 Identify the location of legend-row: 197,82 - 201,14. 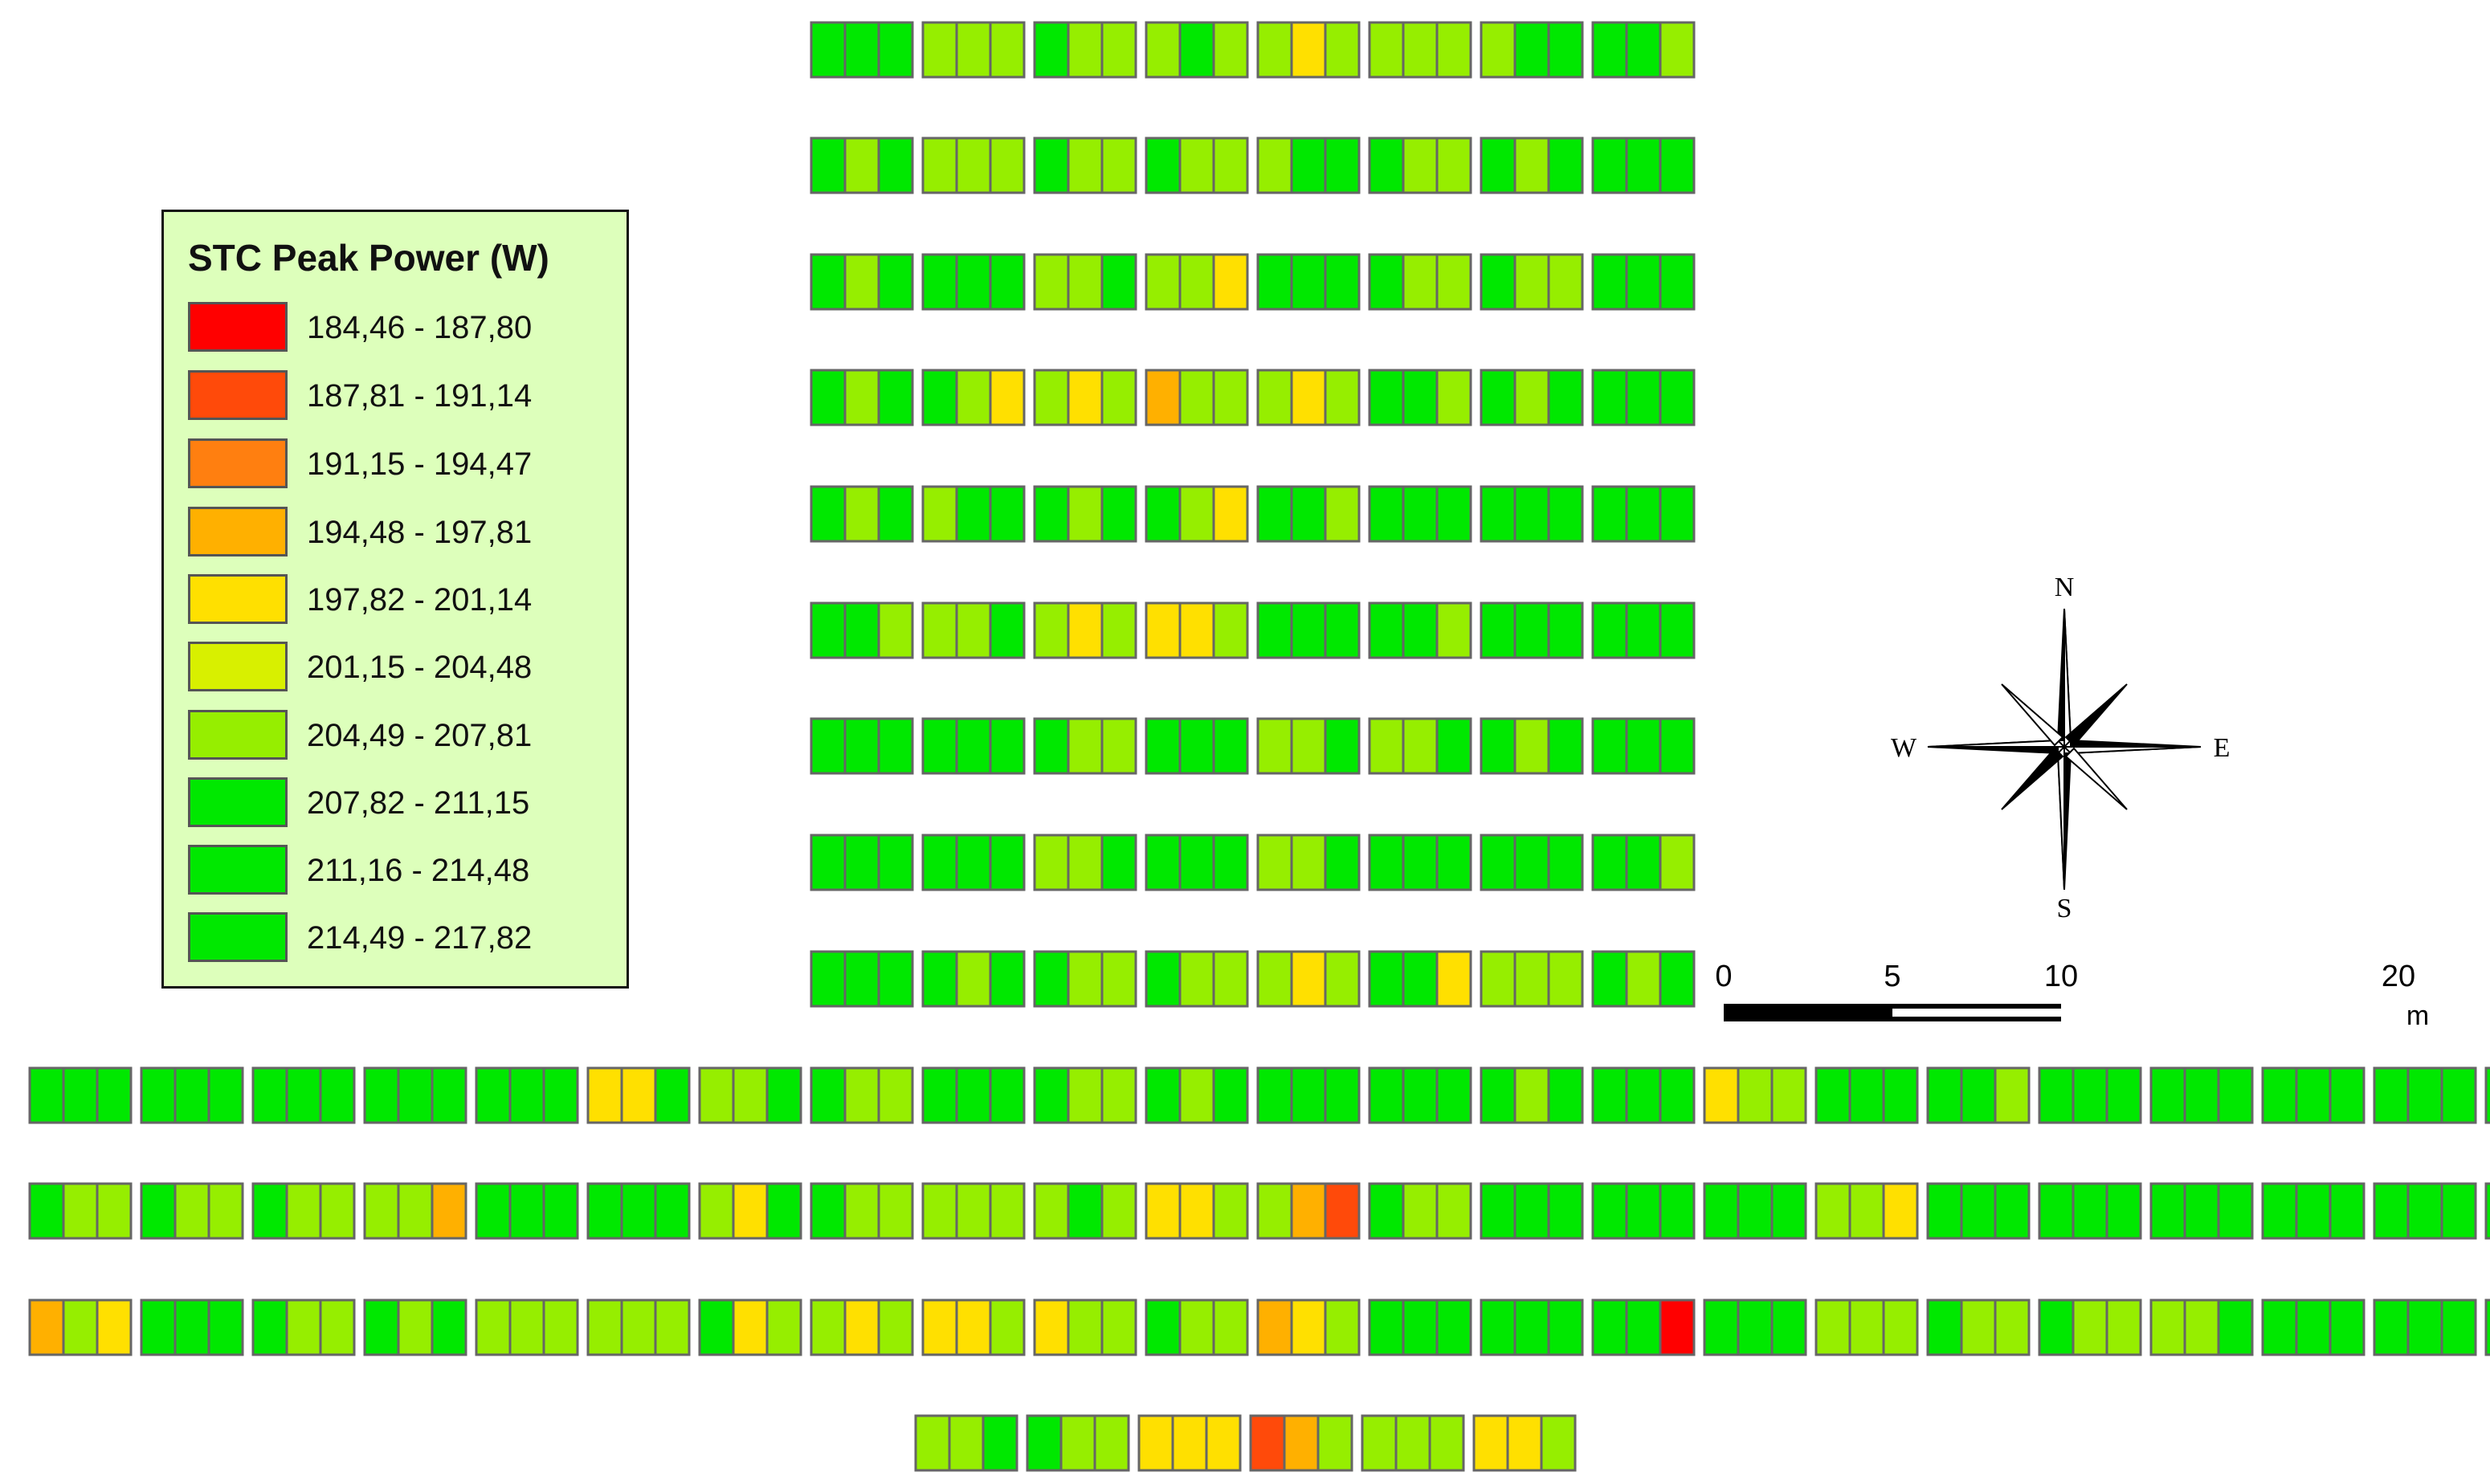
(397, 600).